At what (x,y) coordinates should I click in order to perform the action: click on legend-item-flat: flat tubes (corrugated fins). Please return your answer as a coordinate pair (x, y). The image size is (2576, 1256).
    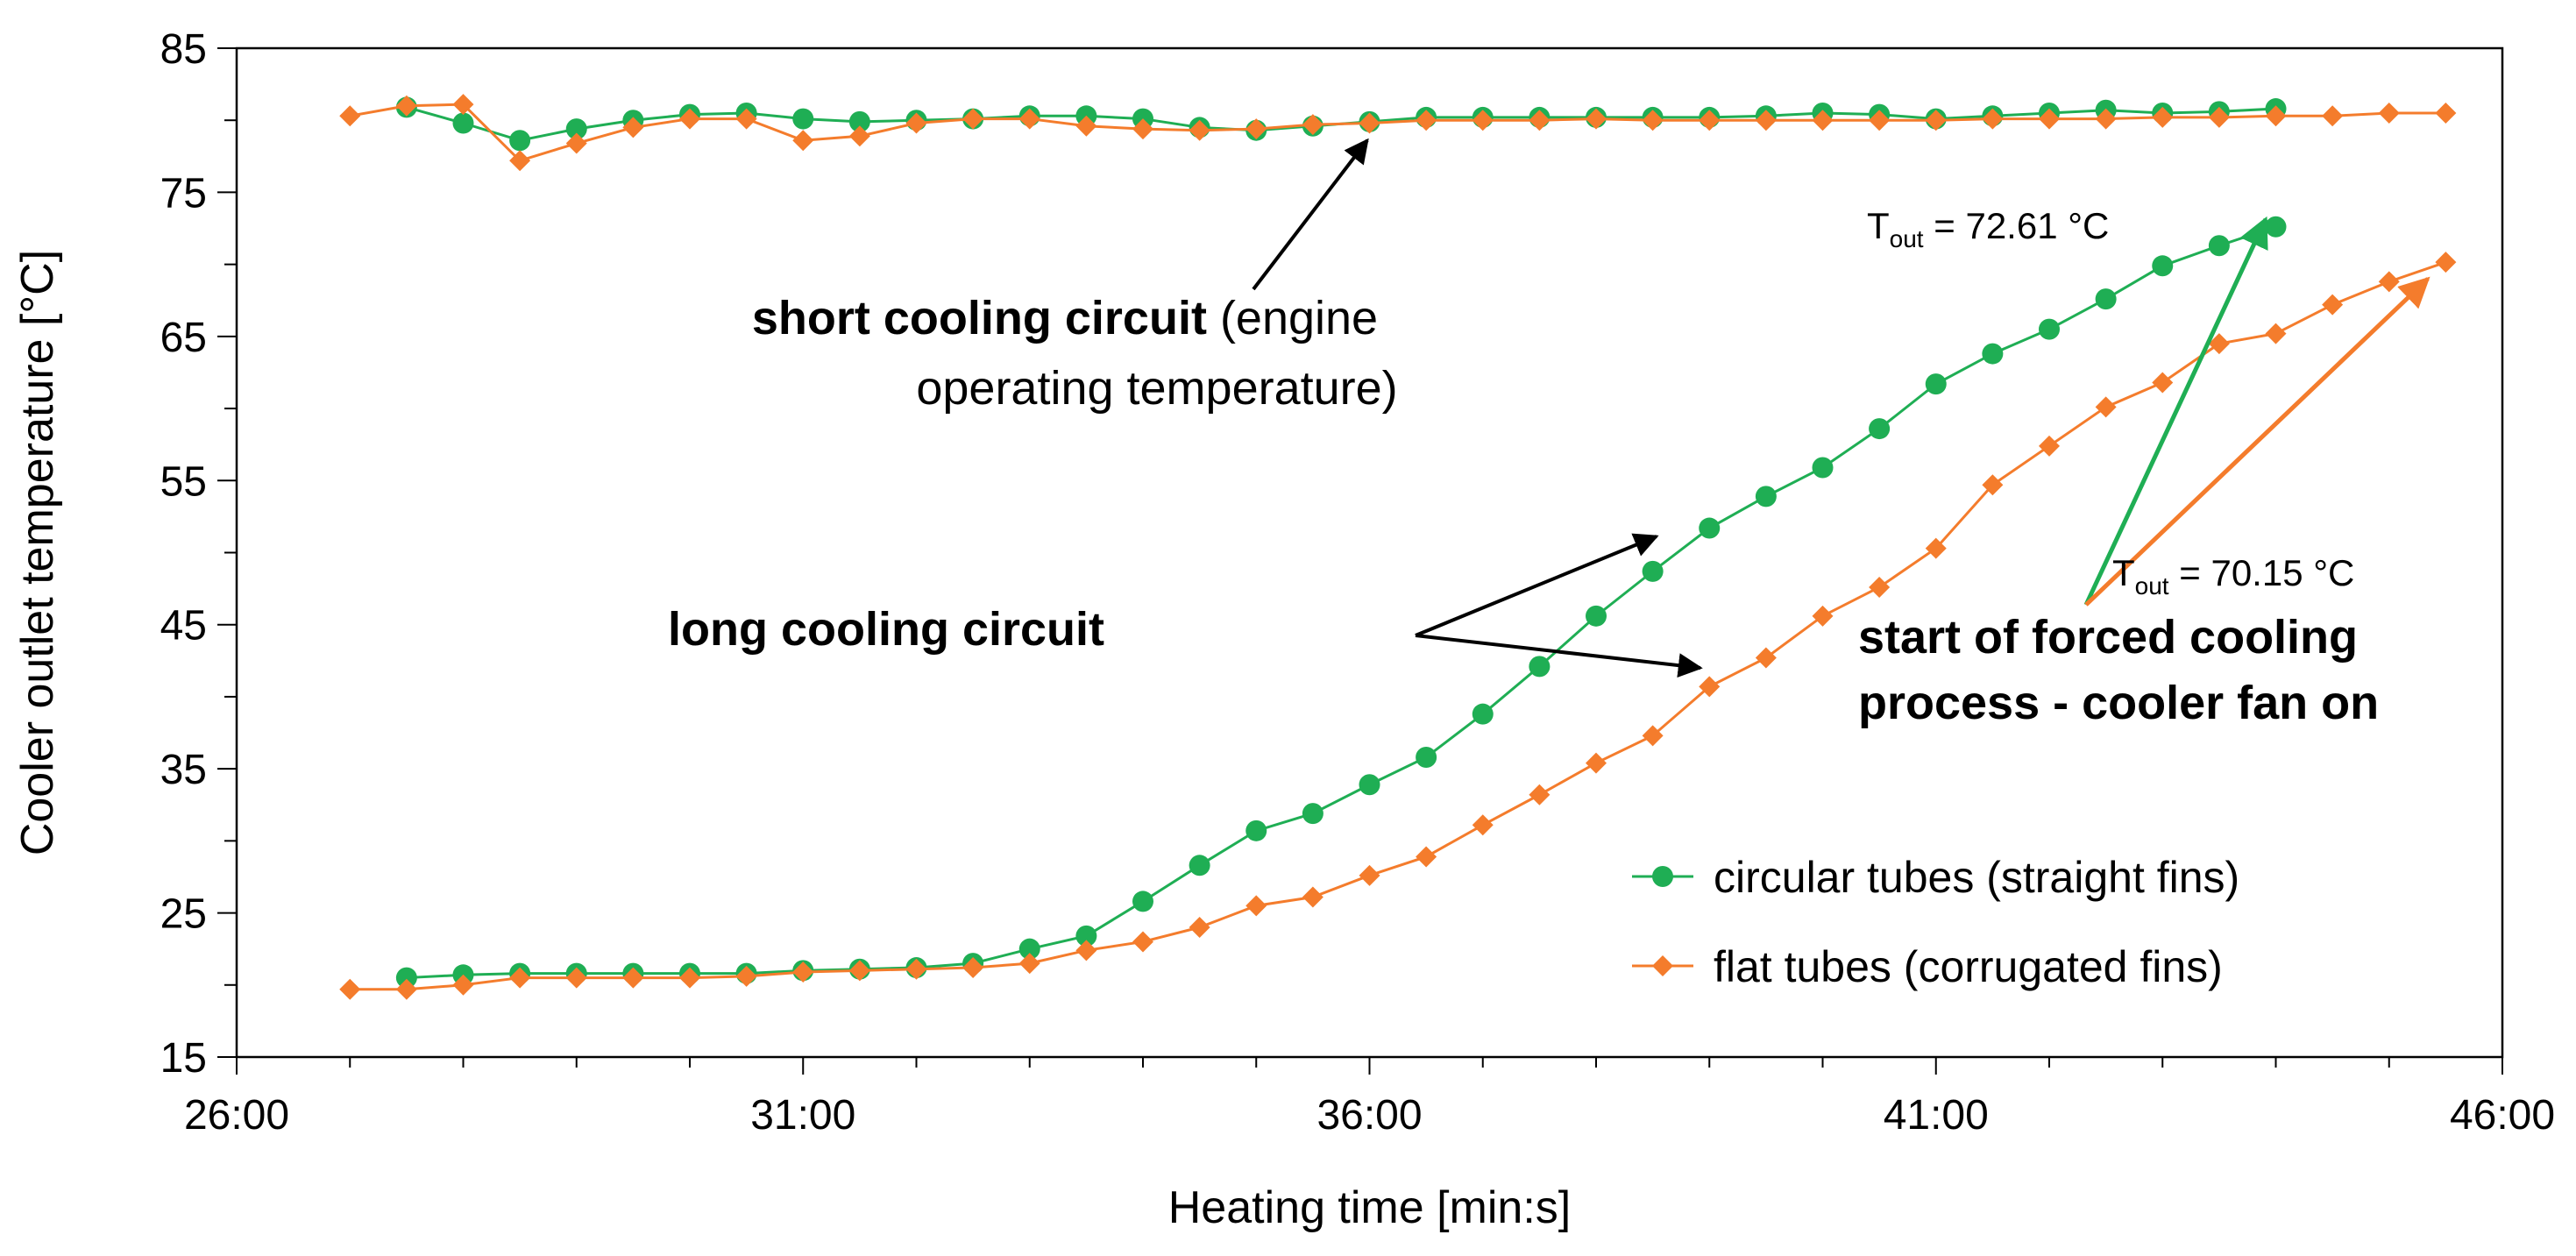
    Looking at the image, I should click on (1927, 967).